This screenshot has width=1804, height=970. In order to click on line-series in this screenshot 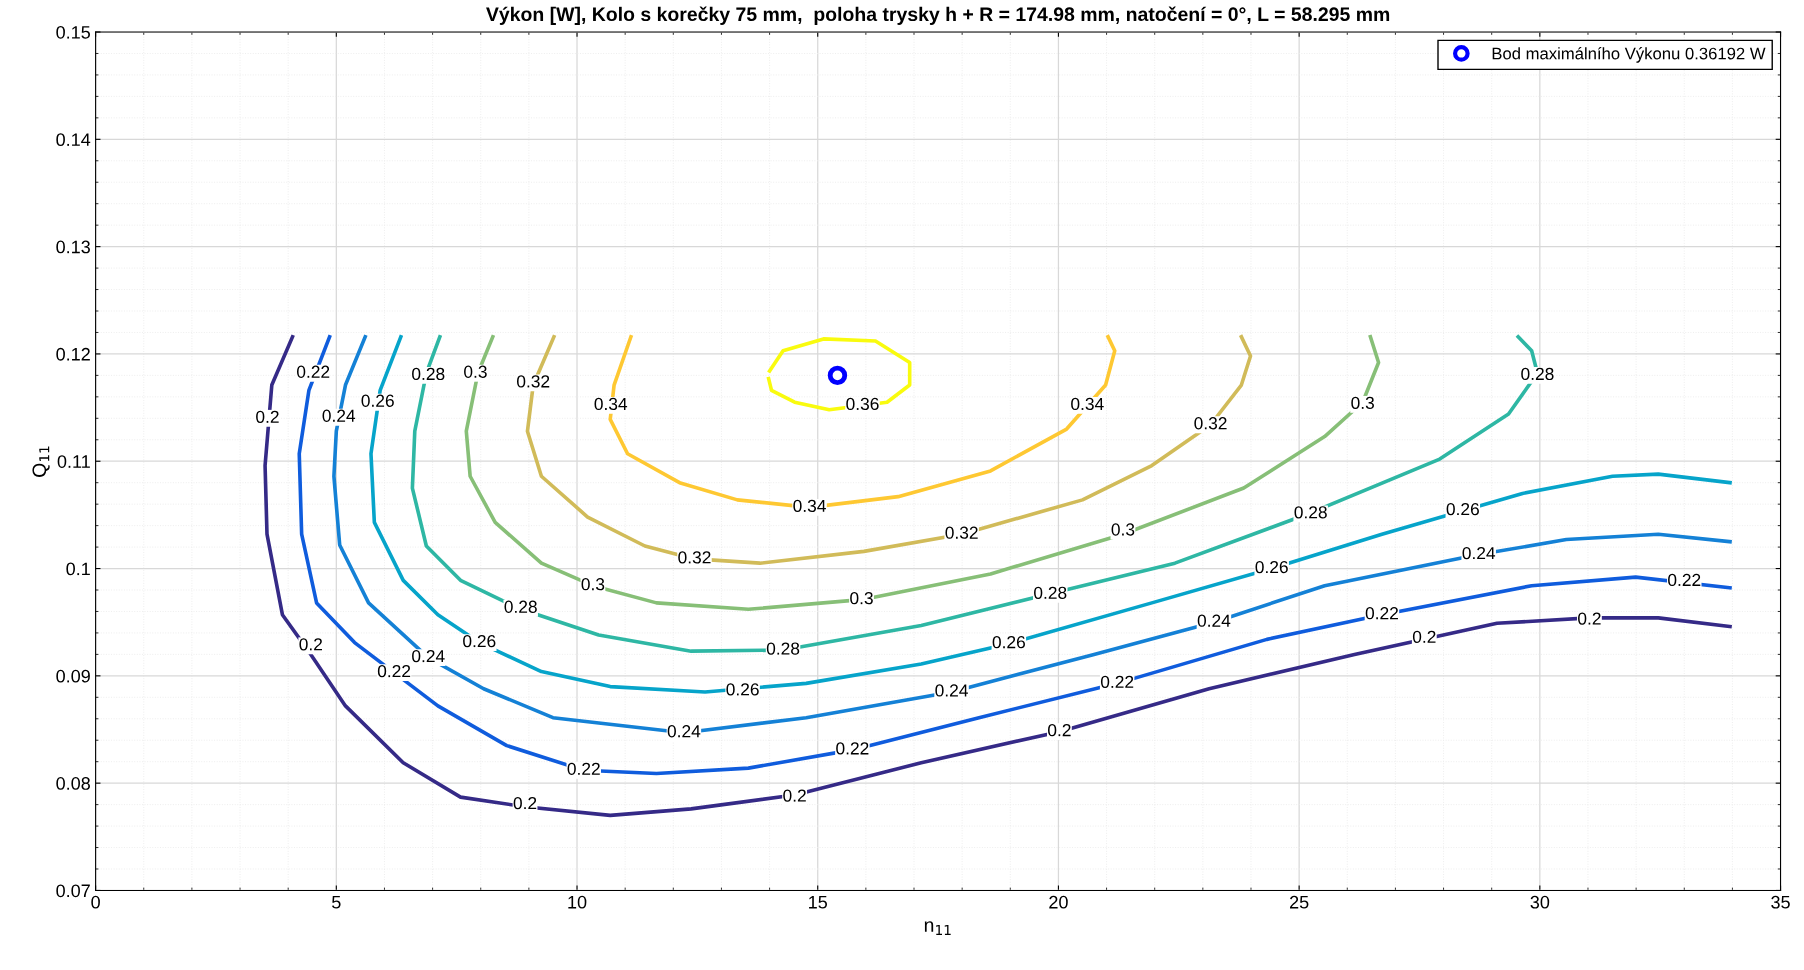, I will do `click(839, 374)`.